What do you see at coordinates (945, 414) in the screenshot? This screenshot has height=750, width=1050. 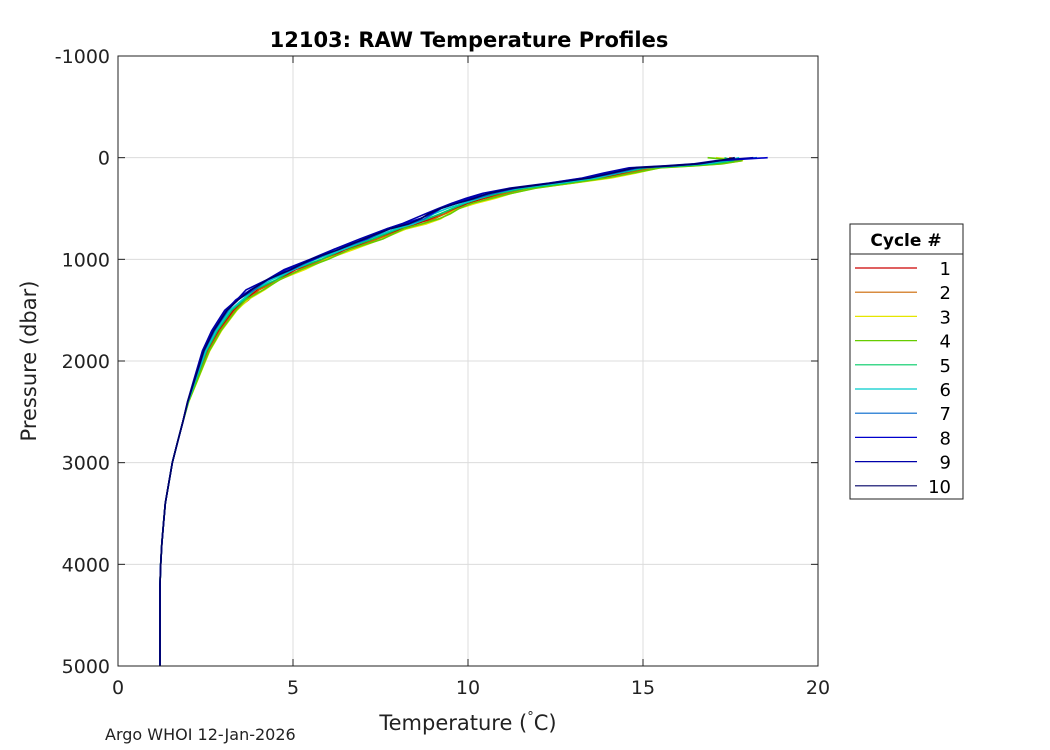 I see `legend-label-7: 7` at bounding box center [945, 414].